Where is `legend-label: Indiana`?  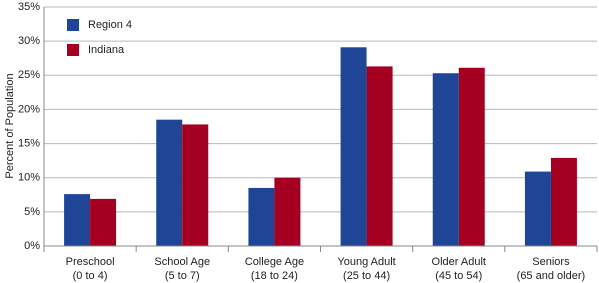 legend-label: Indiana is located at coordinates (106, 50).